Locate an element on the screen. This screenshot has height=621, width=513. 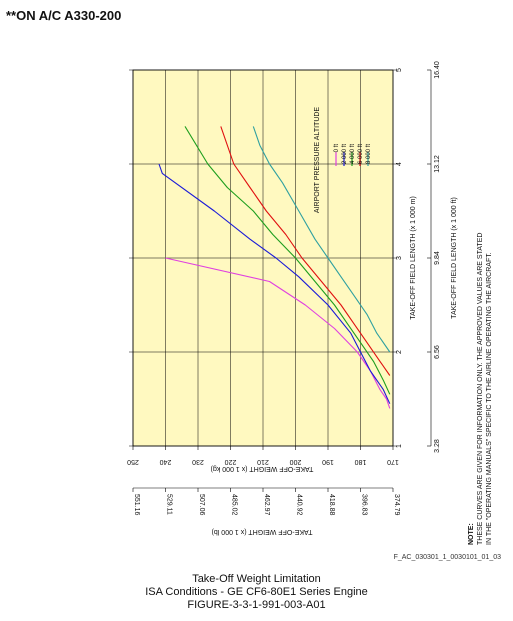
tick-label-weight-kg-4: 210 is located at coordinates (263, 461).